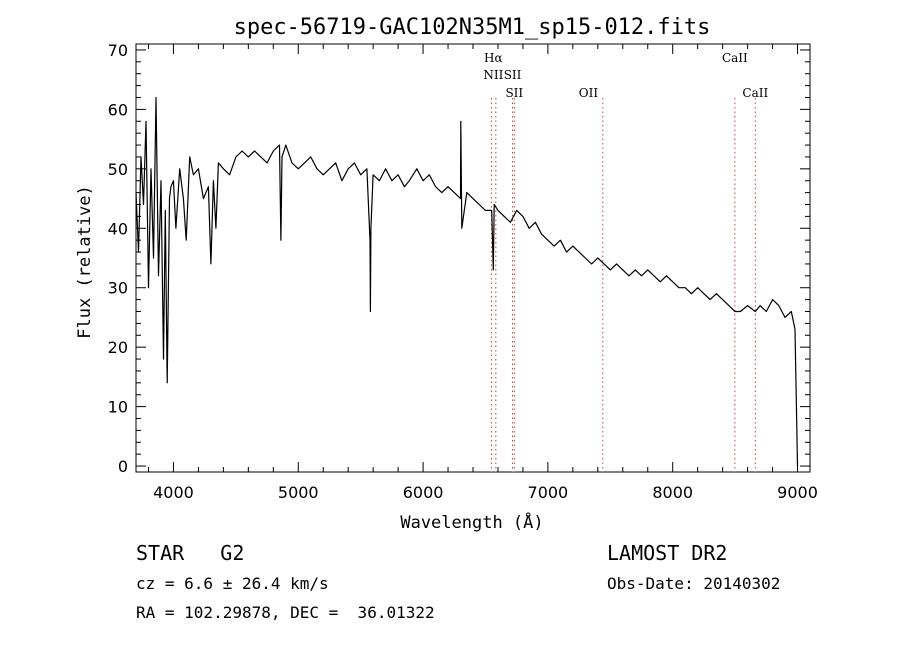 This screenshot has height=650, width=900. What do you see at coordinates (548, 492) in the screenshot?
I see `x-tick-label: 7000` at bounding box center [548, 492].